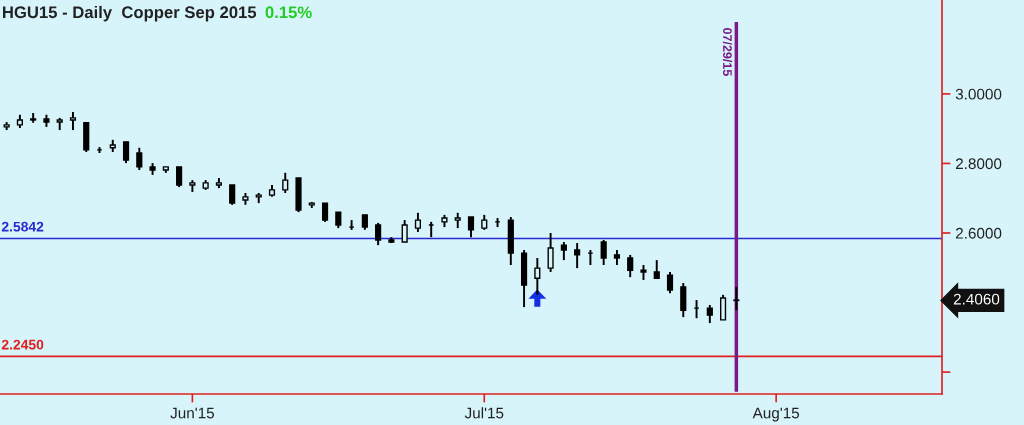  What do you see at coordinates (978, 94) in the screenshot?
I see `y-tick-label: 3.0000` at bounding box center [978, 94].